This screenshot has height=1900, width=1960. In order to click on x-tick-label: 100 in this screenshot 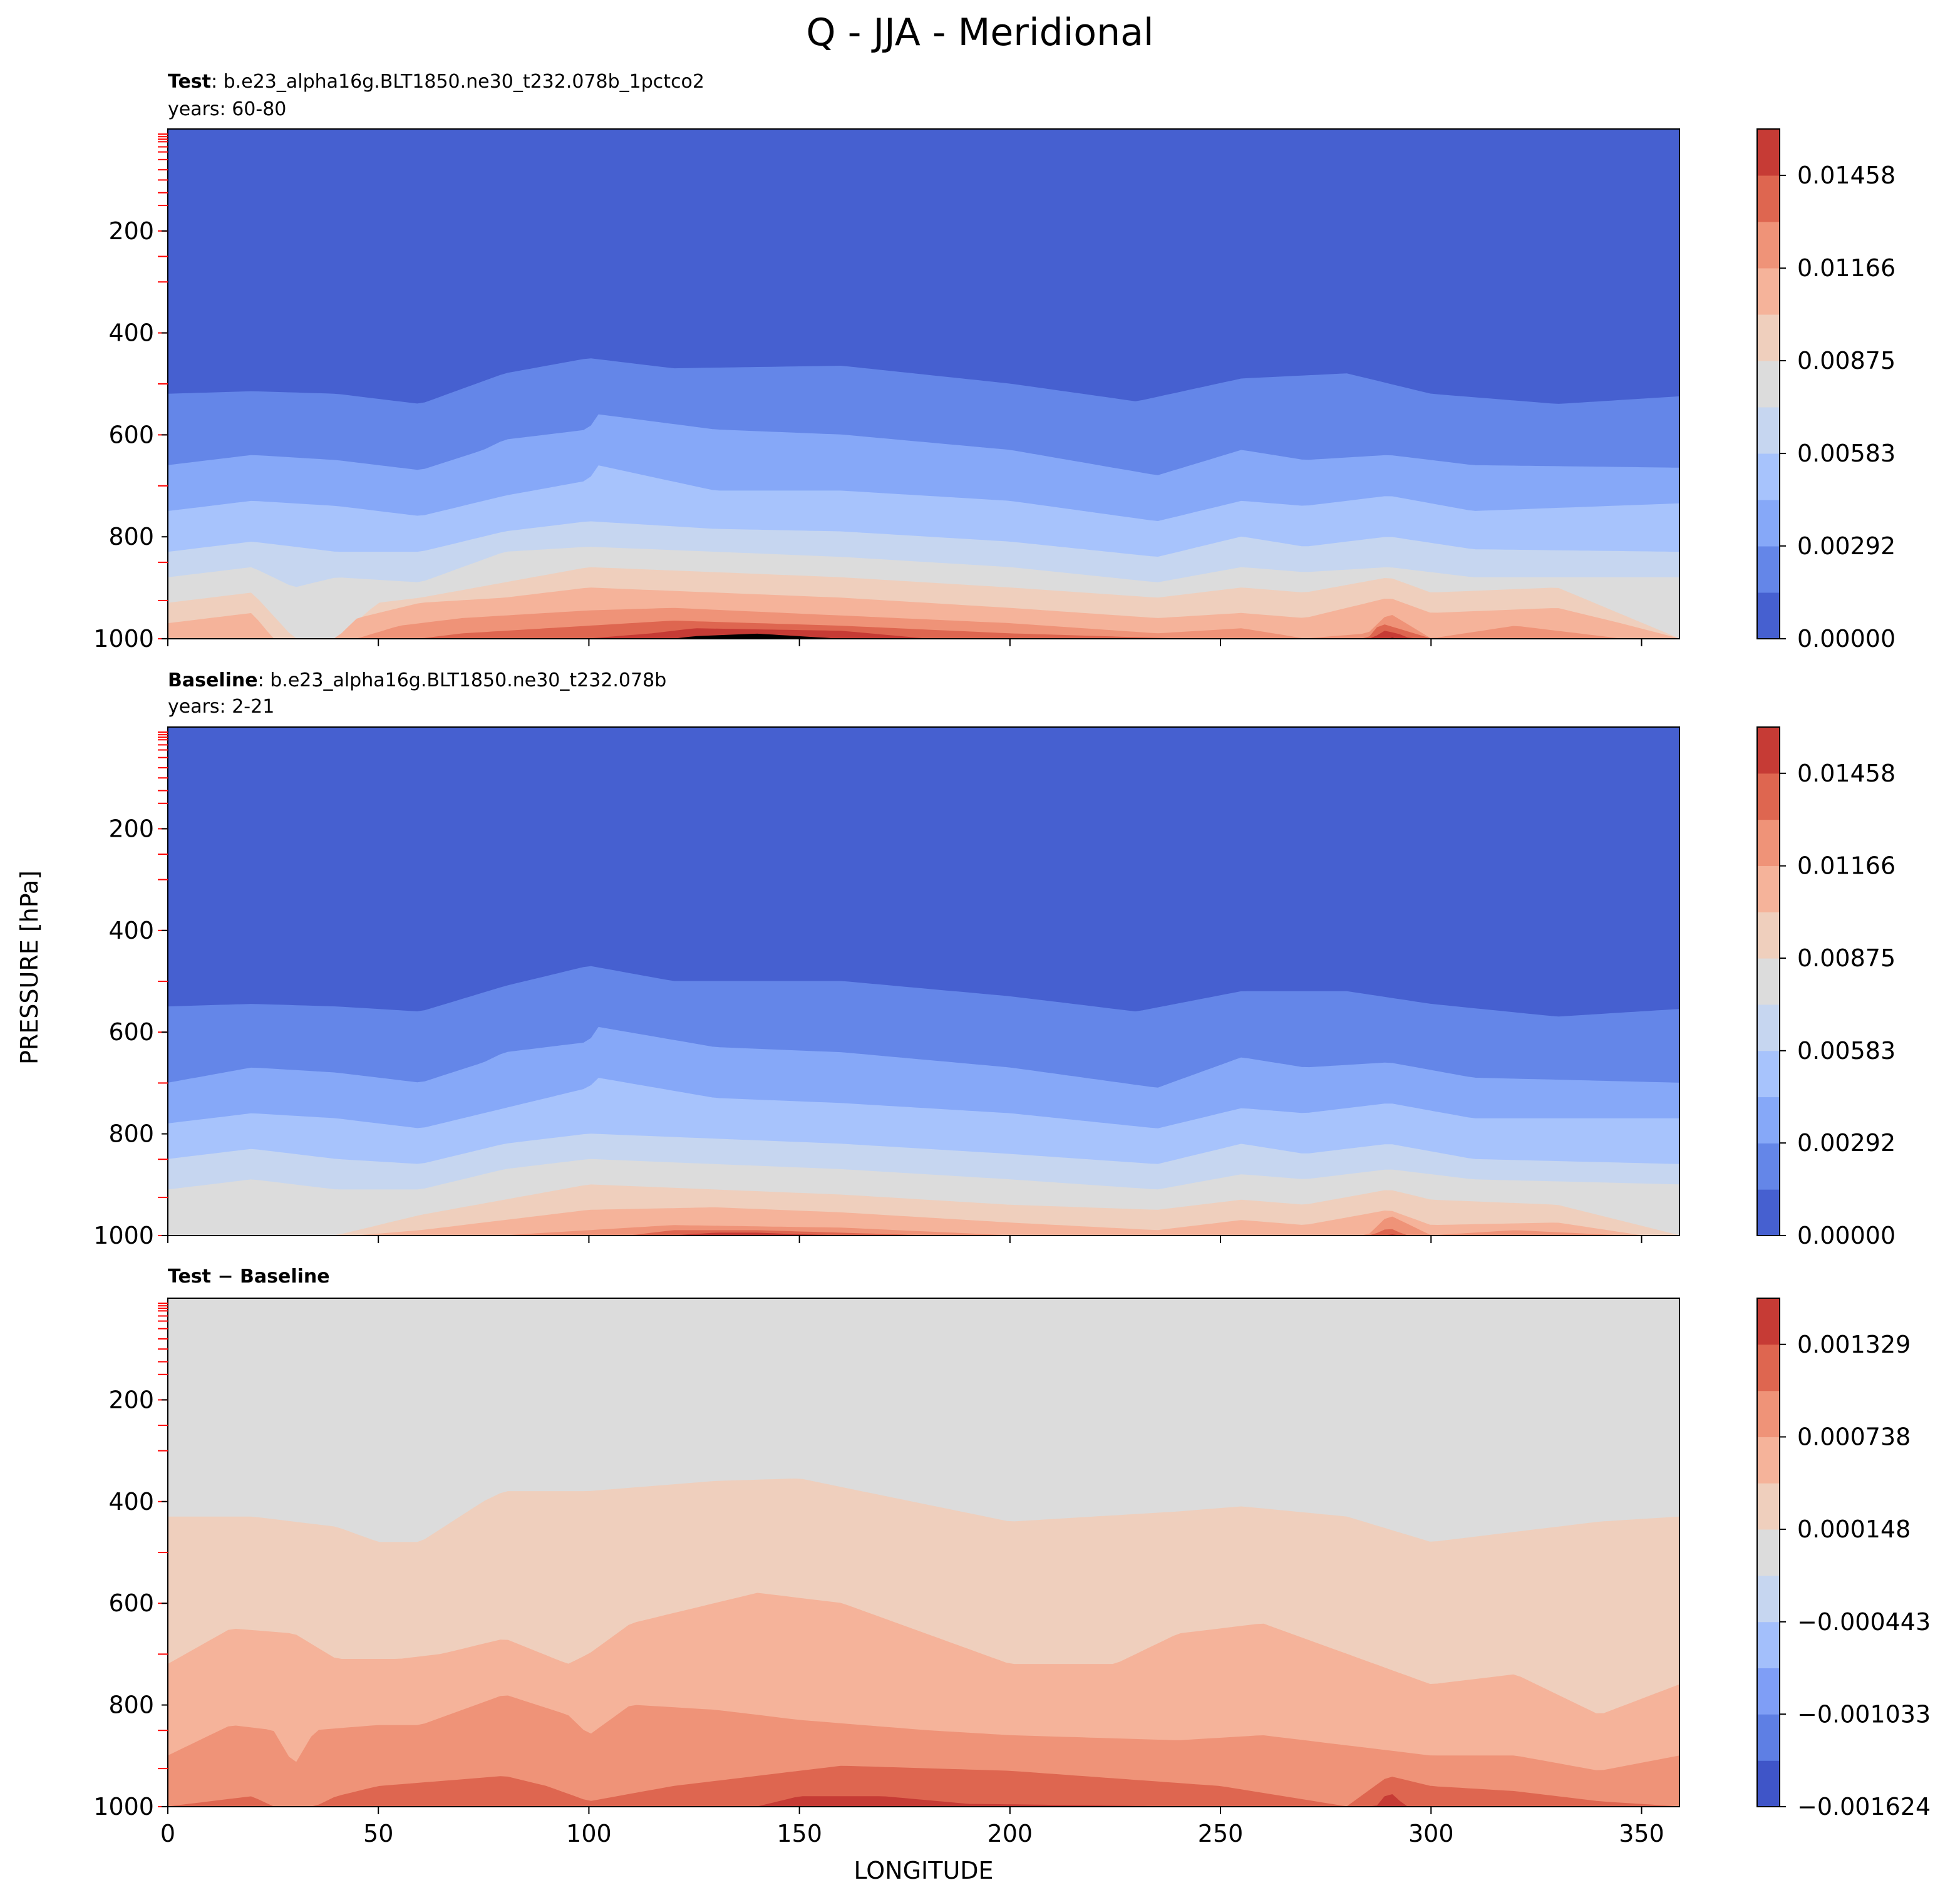, I will do `click(589, 1833)`.